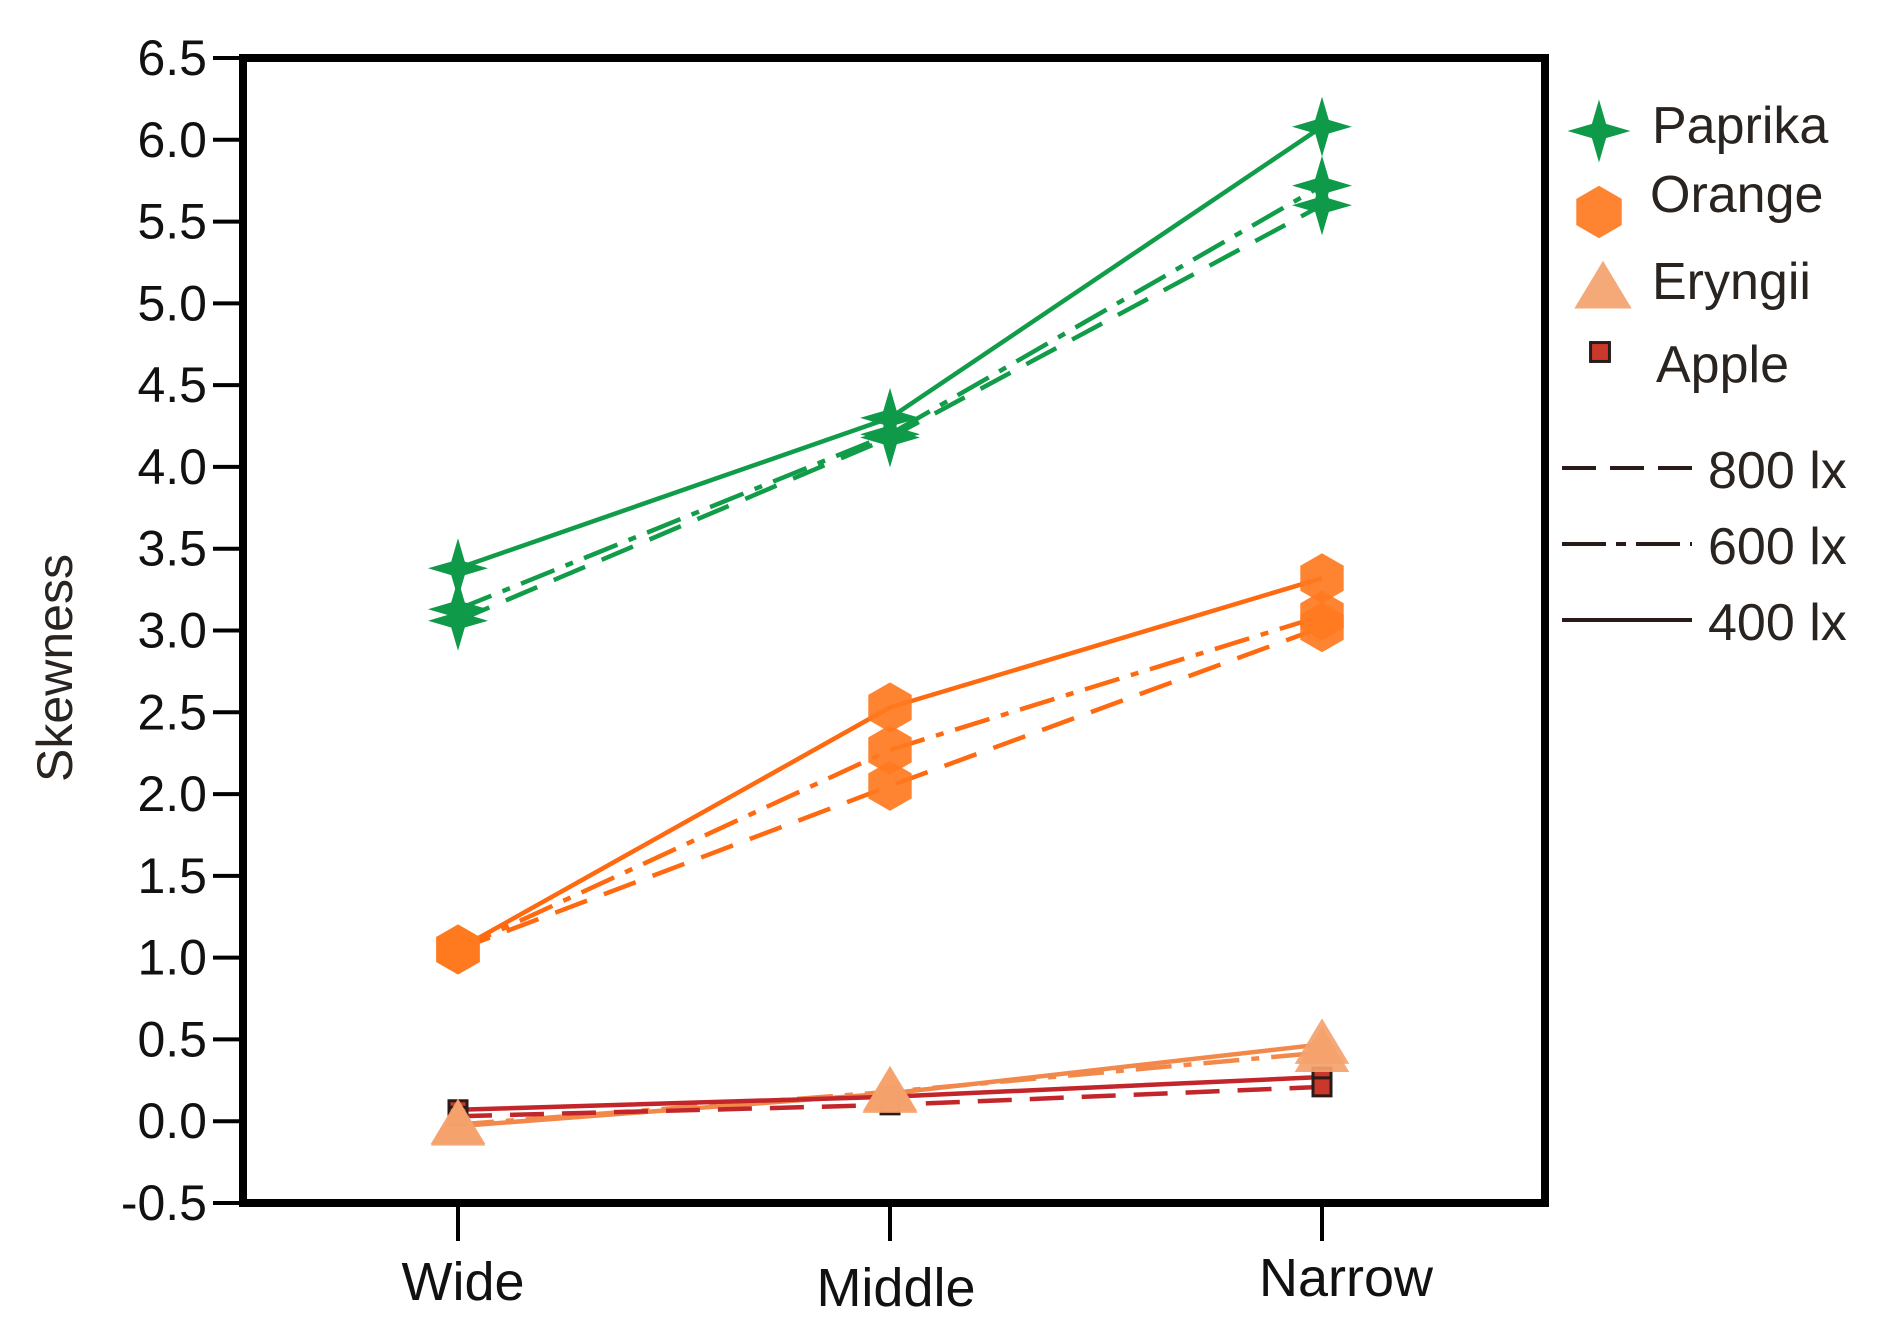 This screenshot has height=1342, width=1896. Describe the element at coordinates (172, 631) in the screenshot. I see `y-tick-label: 3.0` at that location.